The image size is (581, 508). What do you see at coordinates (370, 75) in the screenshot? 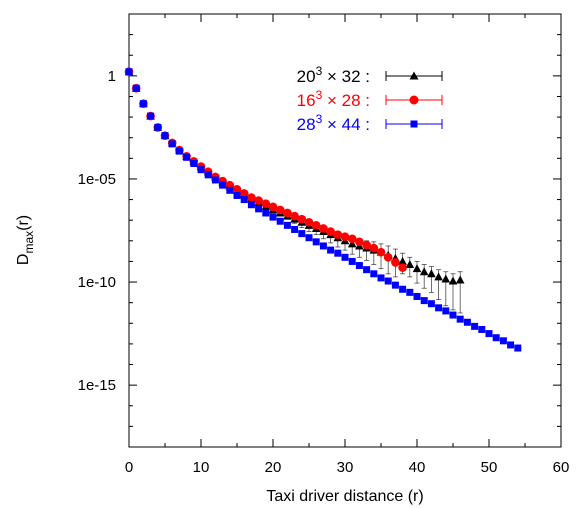
I see `legend-entry-20x32: 203 × 32 :` at bounding box center [370, 75].